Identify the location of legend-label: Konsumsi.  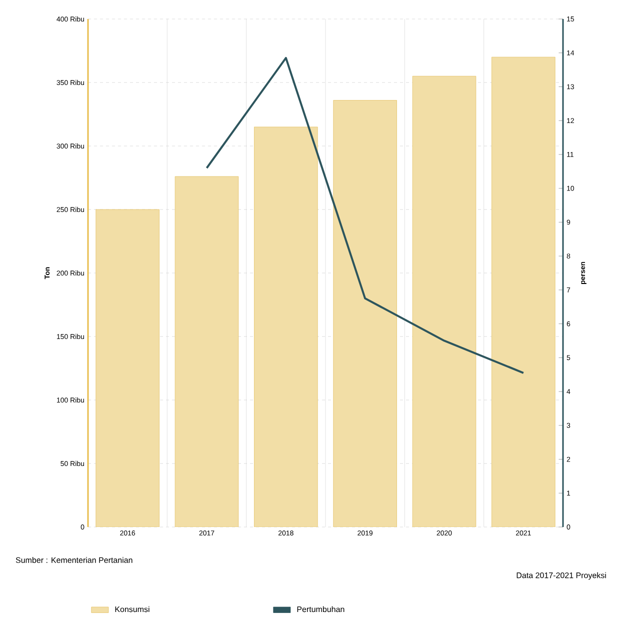
(132, 609).